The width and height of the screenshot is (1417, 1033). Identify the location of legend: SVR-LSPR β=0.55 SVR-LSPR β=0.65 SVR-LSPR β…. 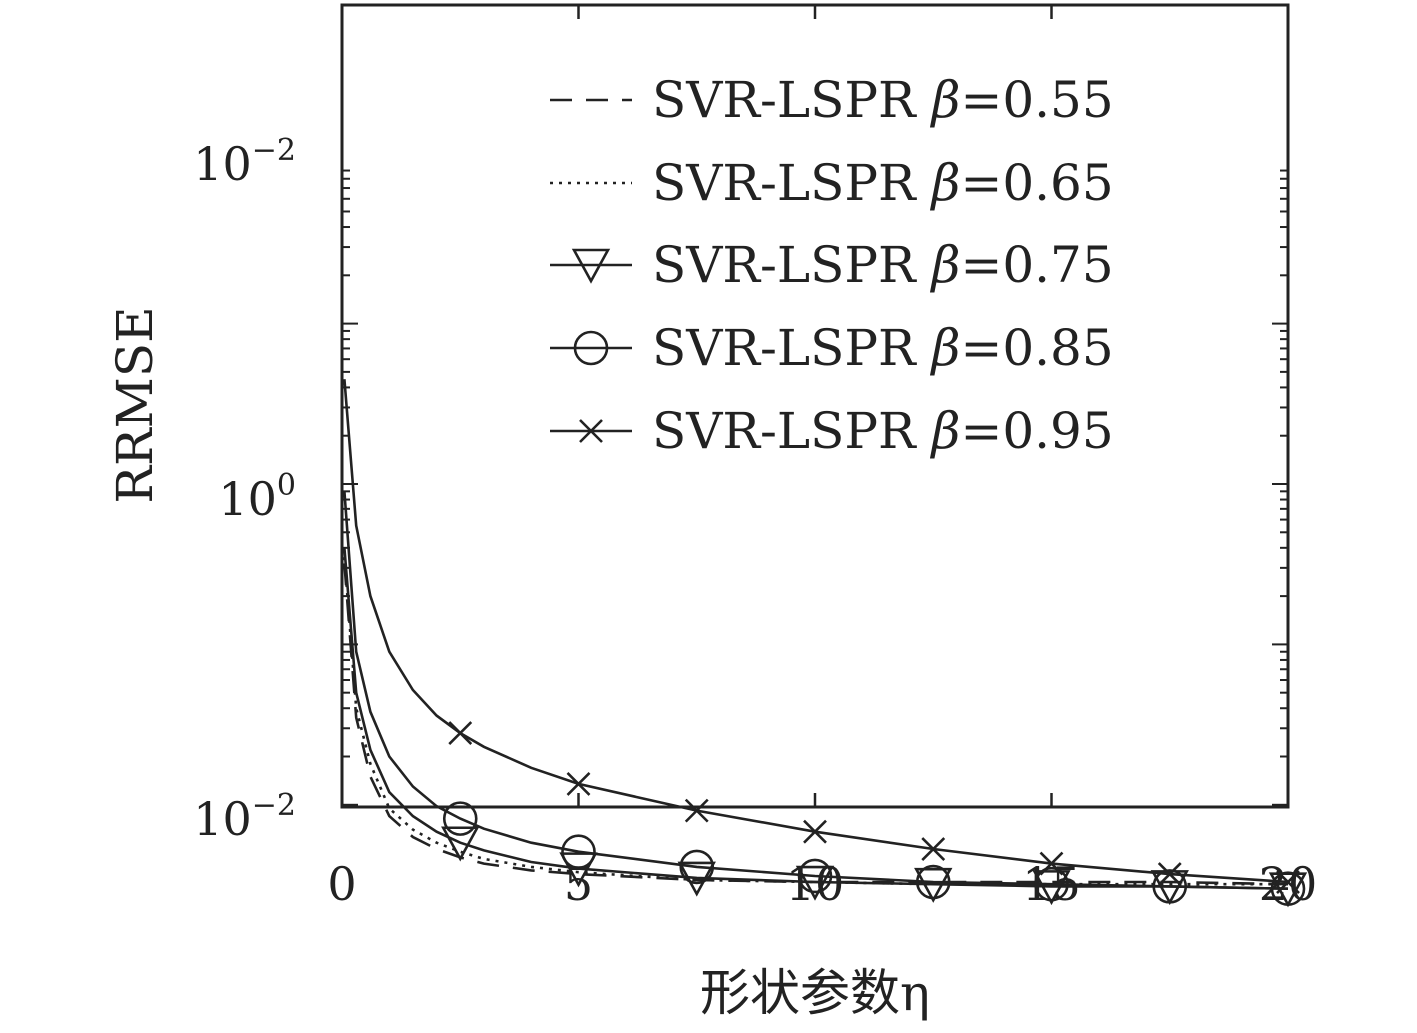
(832, 265).